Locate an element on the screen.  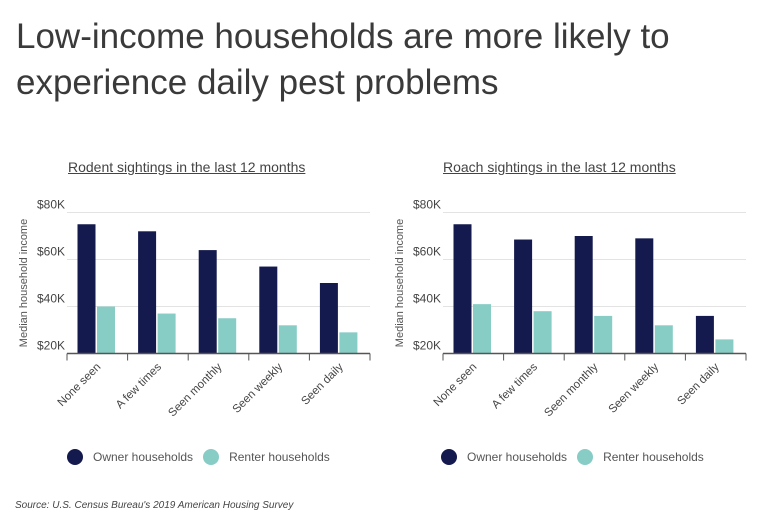
rodent-chart-title: Rodent sightings in the last 12 months is located at coordinates (187, 167).